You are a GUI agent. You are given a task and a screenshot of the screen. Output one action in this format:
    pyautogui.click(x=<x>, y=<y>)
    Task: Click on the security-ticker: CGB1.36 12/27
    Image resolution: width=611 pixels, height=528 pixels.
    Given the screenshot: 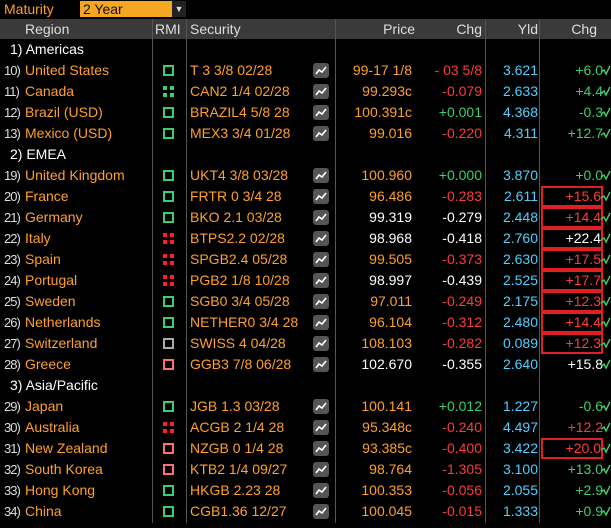 What is the action you would take?
    pyautogui.click(x=238, y=511)
    